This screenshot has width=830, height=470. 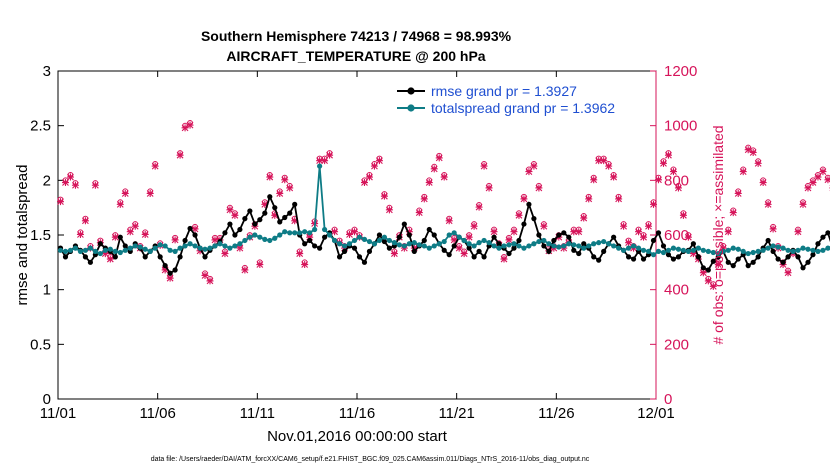 What do you see at coordinates (47, 399) in the screenshot?
I see `y-tick-label: 0` at bounding box center [47, 399].